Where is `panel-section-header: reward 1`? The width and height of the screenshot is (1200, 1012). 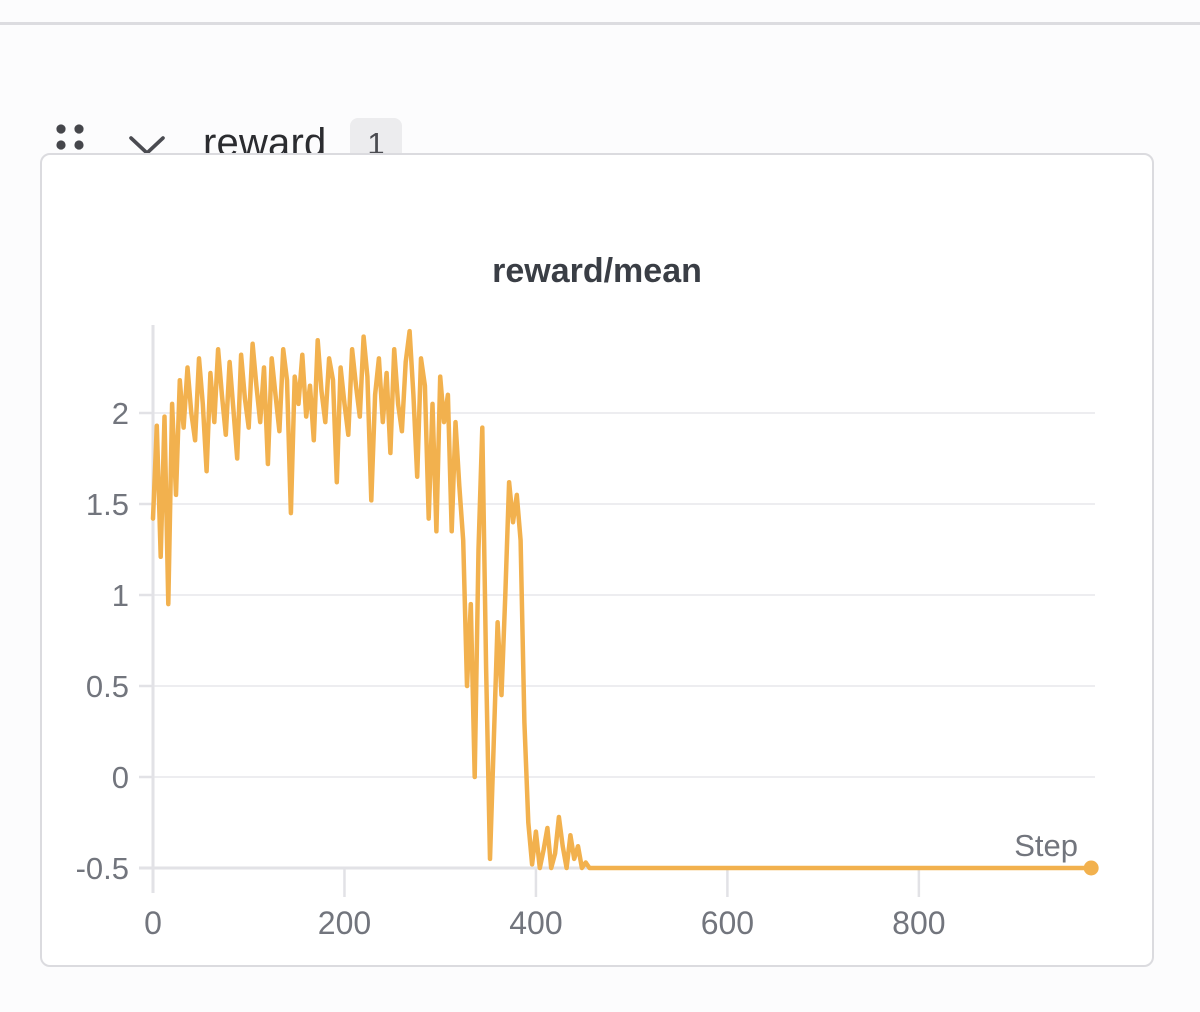 panel-section-header: reward 1 is located at coordinates (600, 112).